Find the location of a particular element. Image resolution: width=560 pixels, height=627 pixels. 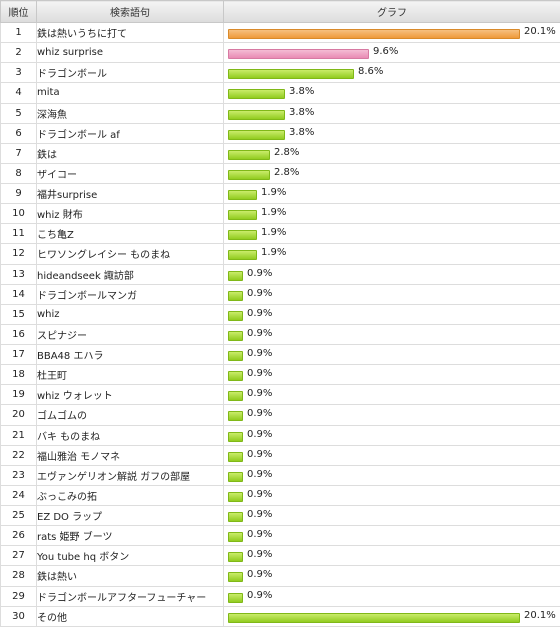

rank-cell: 3 is located at coordinates (18, 73).